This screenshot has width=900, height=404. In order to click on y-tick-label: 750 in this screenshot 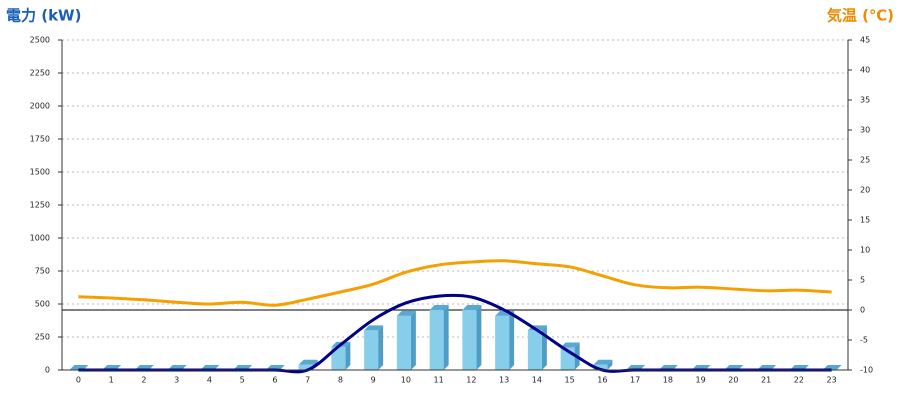, I will do `click(42, 271)`.